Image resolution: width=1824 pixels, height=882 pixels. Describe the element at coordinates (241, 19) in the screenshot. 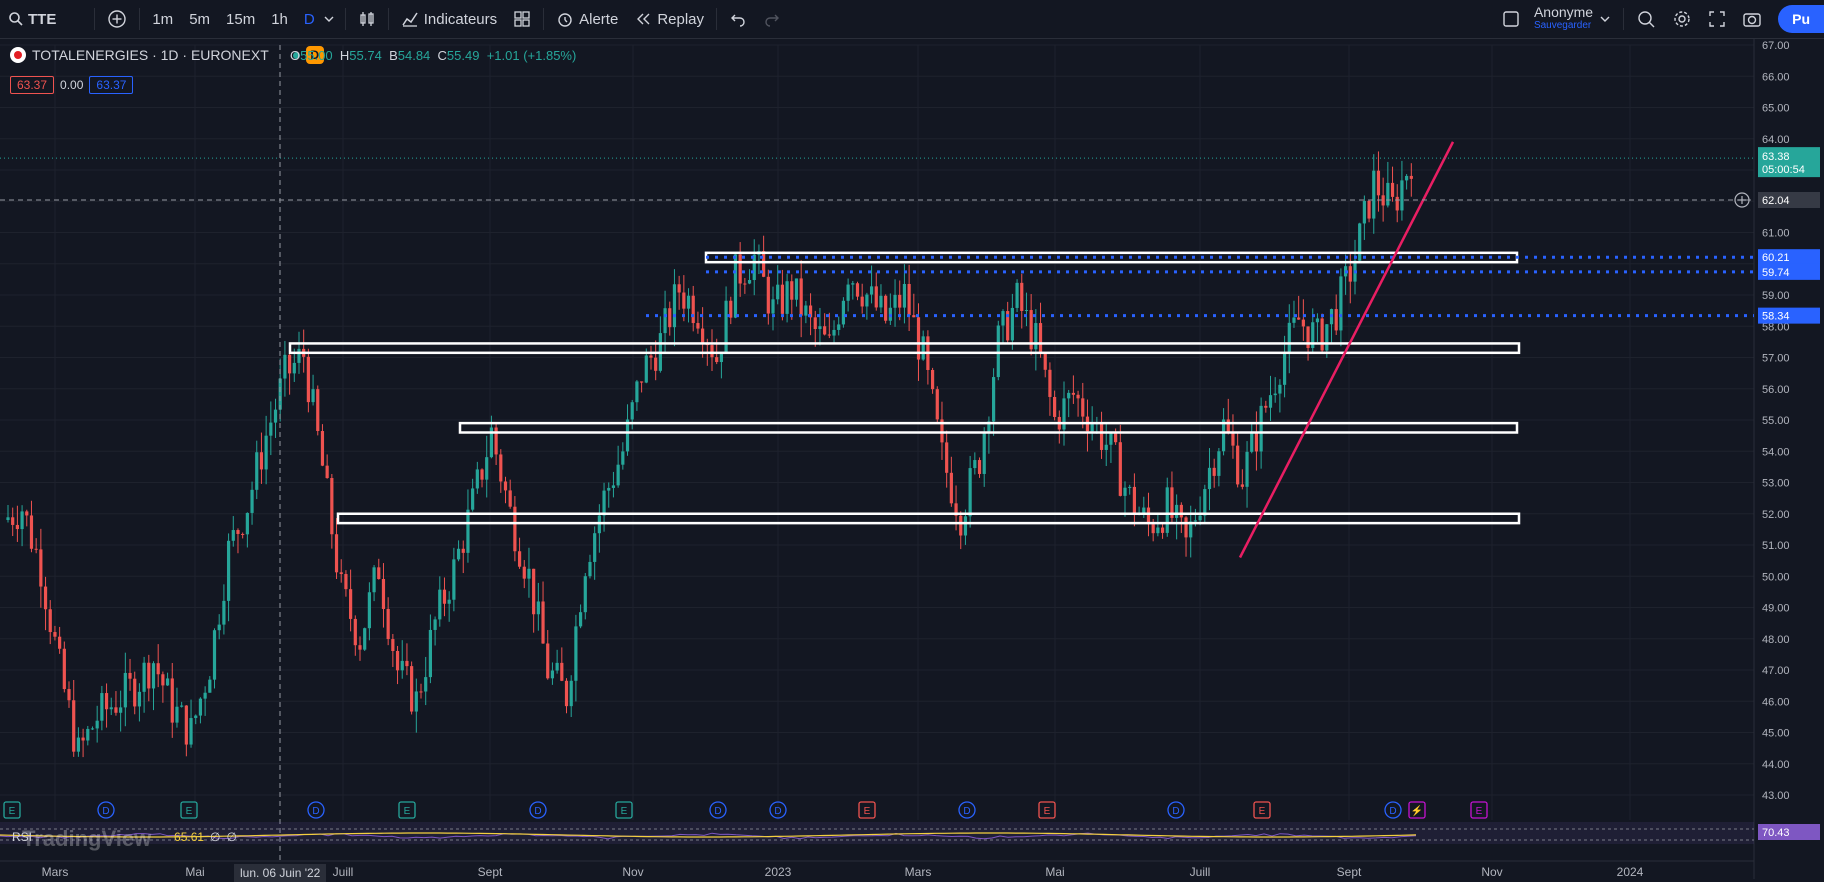

I see `interval-15m: 15m` at that location.